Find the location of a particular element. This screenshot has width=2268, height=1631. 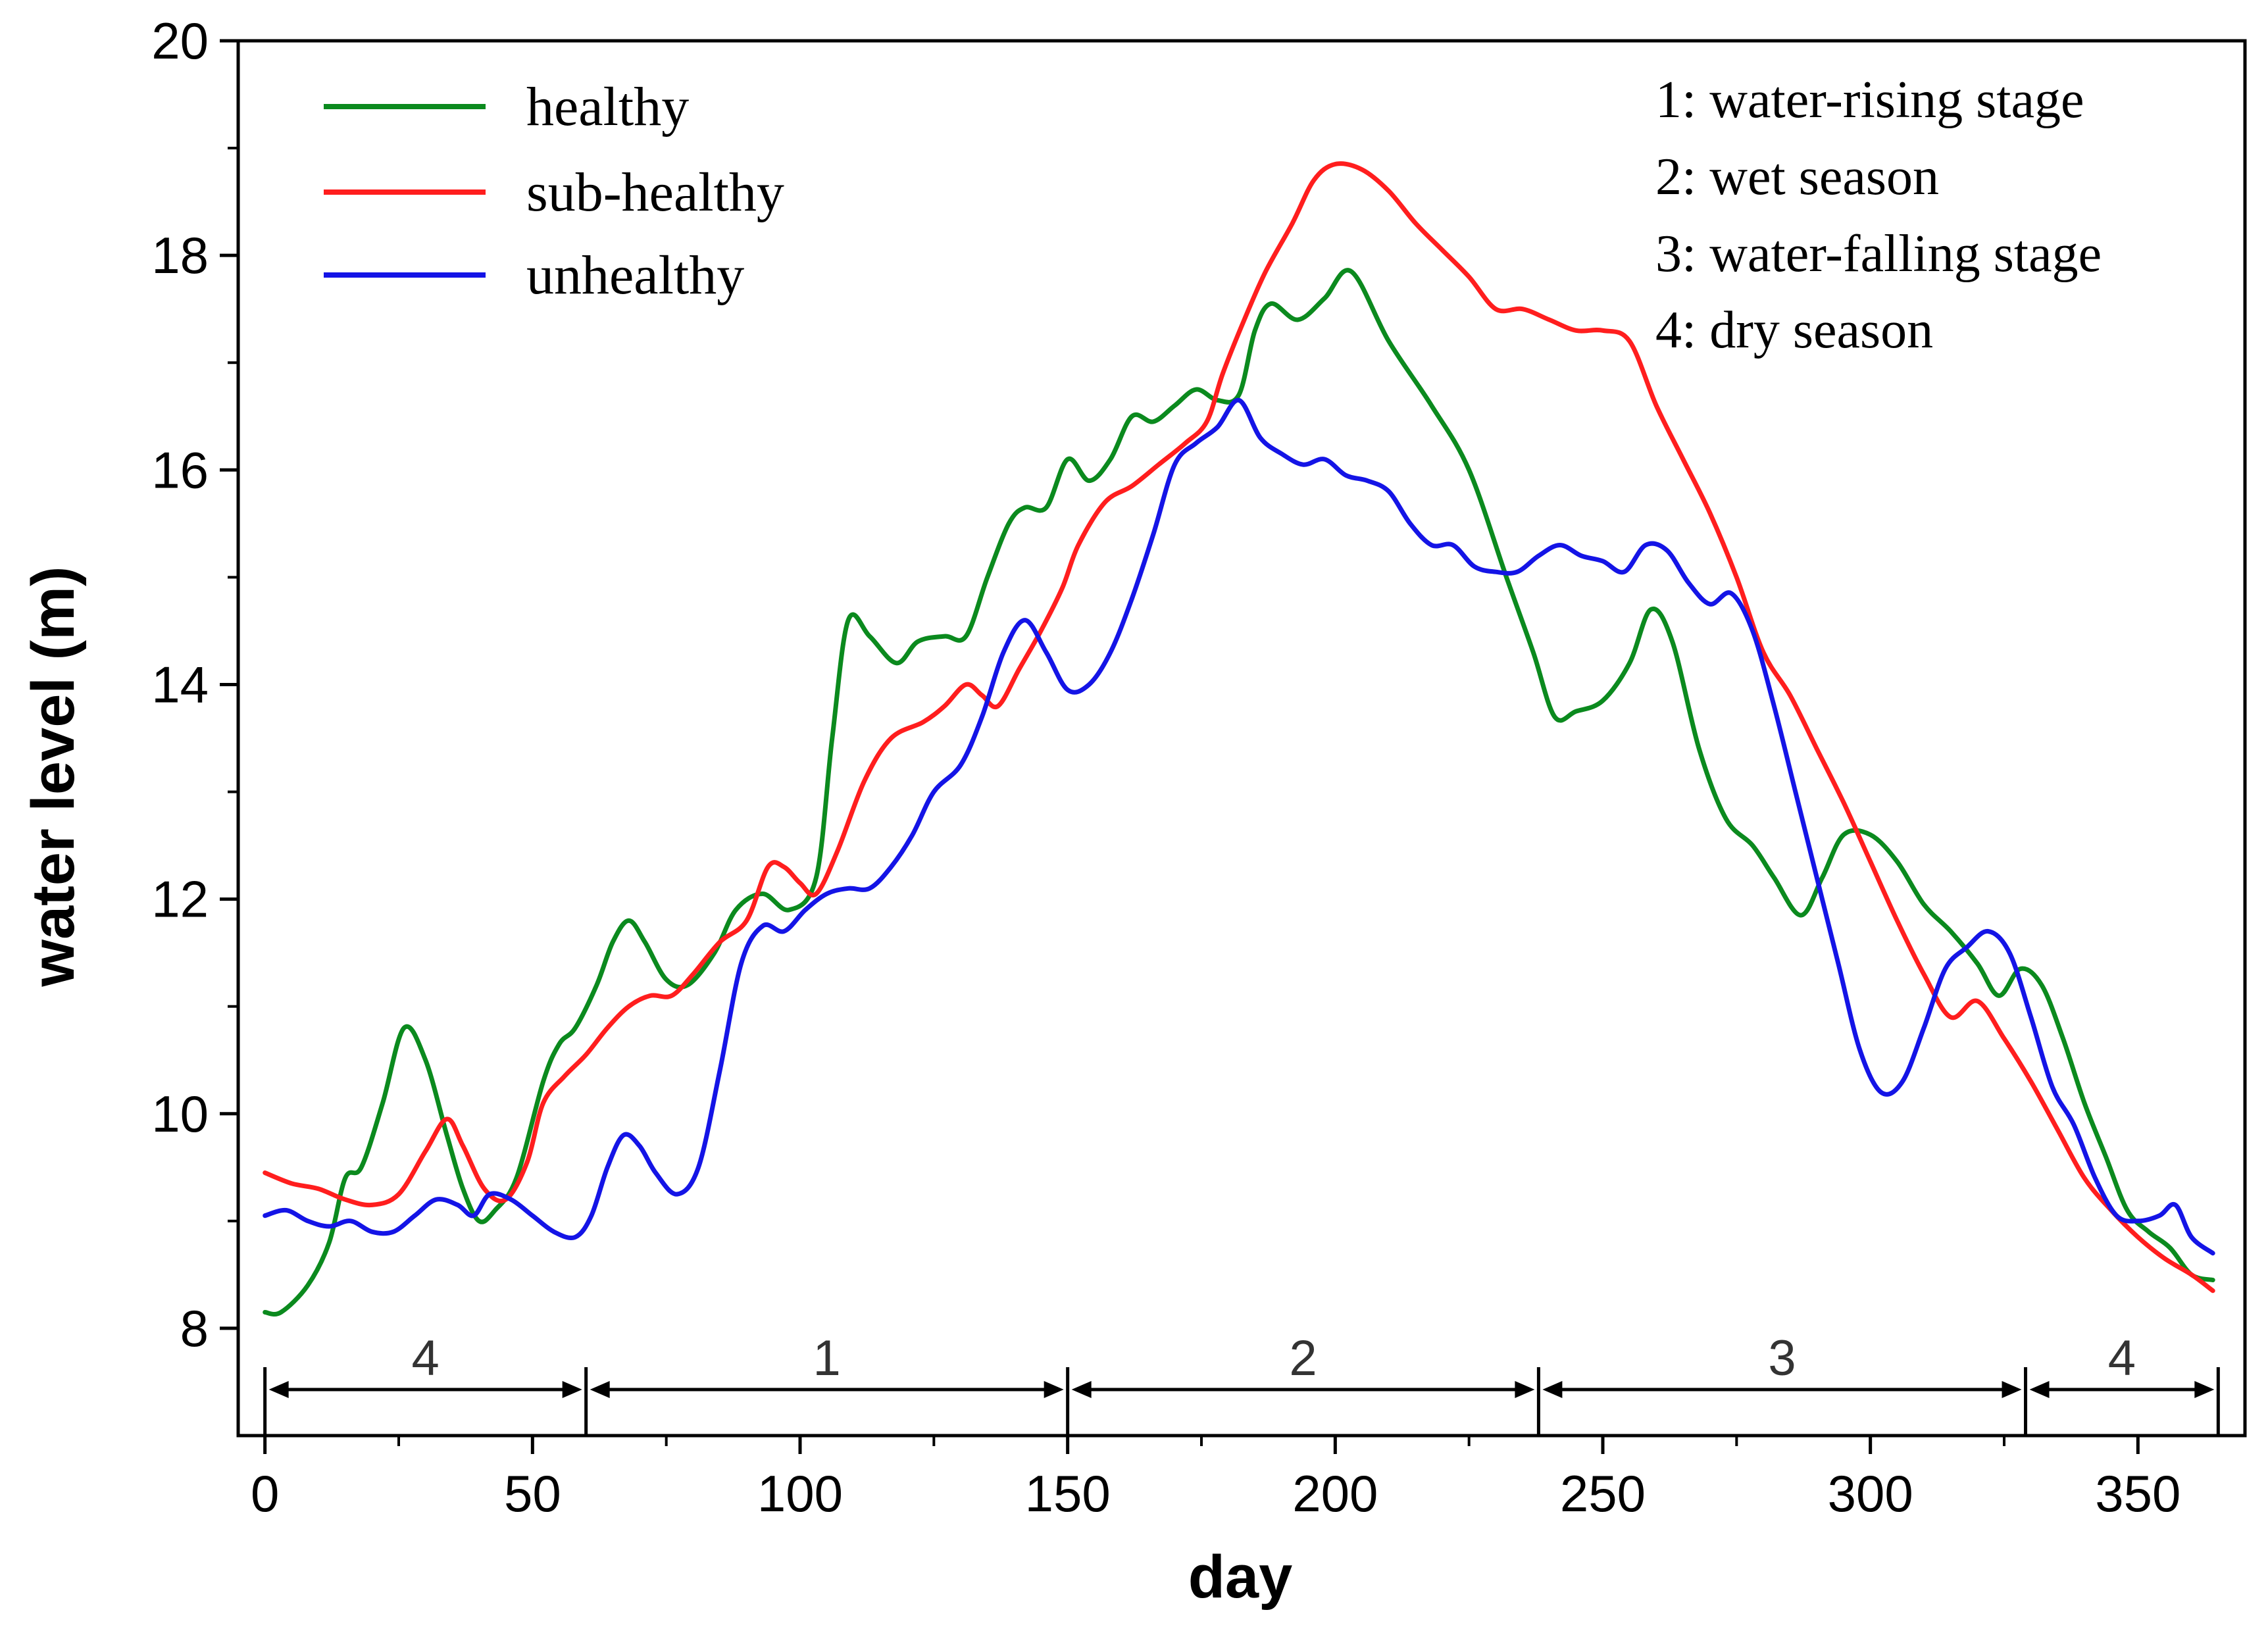

y-tick-label: 10 is located at coordinates (180, 1114).